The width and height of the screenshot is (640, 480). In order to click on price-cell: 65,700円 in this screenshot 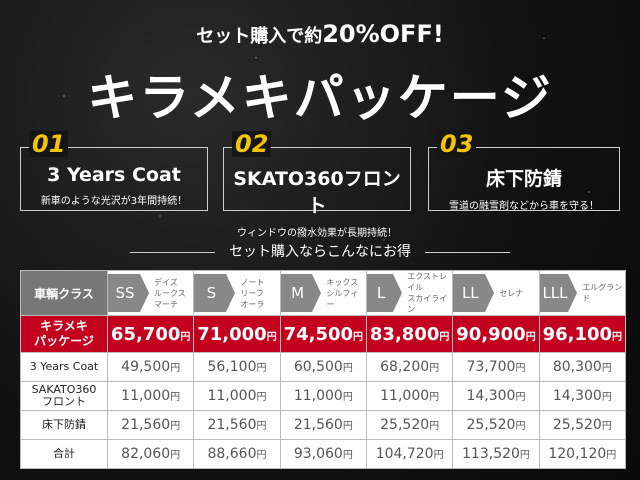, I will do `click(150, 334)`.